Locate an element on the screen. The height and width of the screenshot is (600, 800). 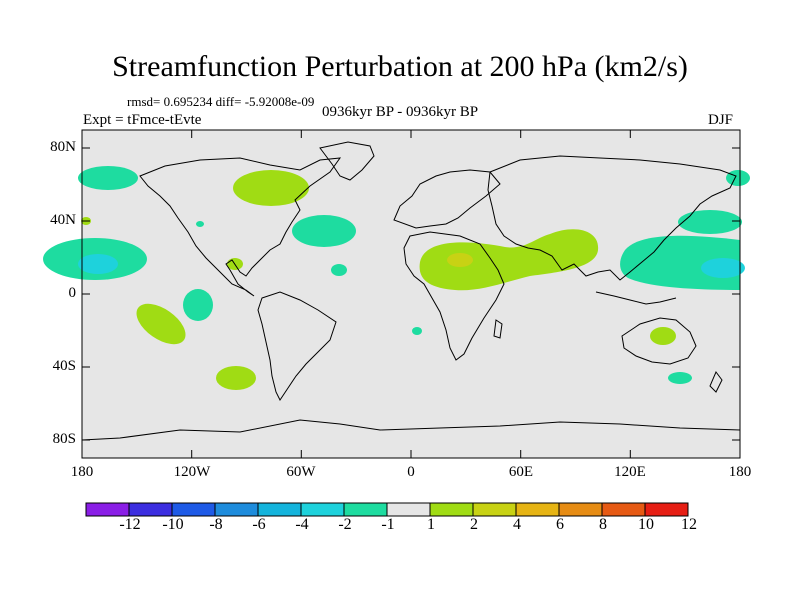
new-zealand-coast is located at coordinates (716, 382).